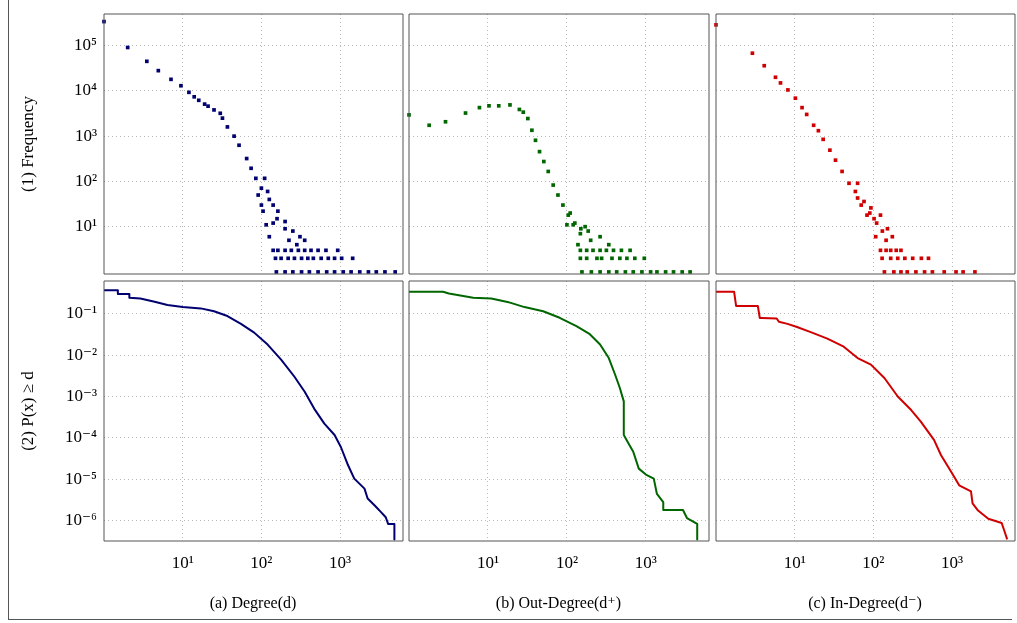 This screenshot has width=1017, height=623. I want to click on x-axis-title: (a) Degree(d), so click(253, 603).